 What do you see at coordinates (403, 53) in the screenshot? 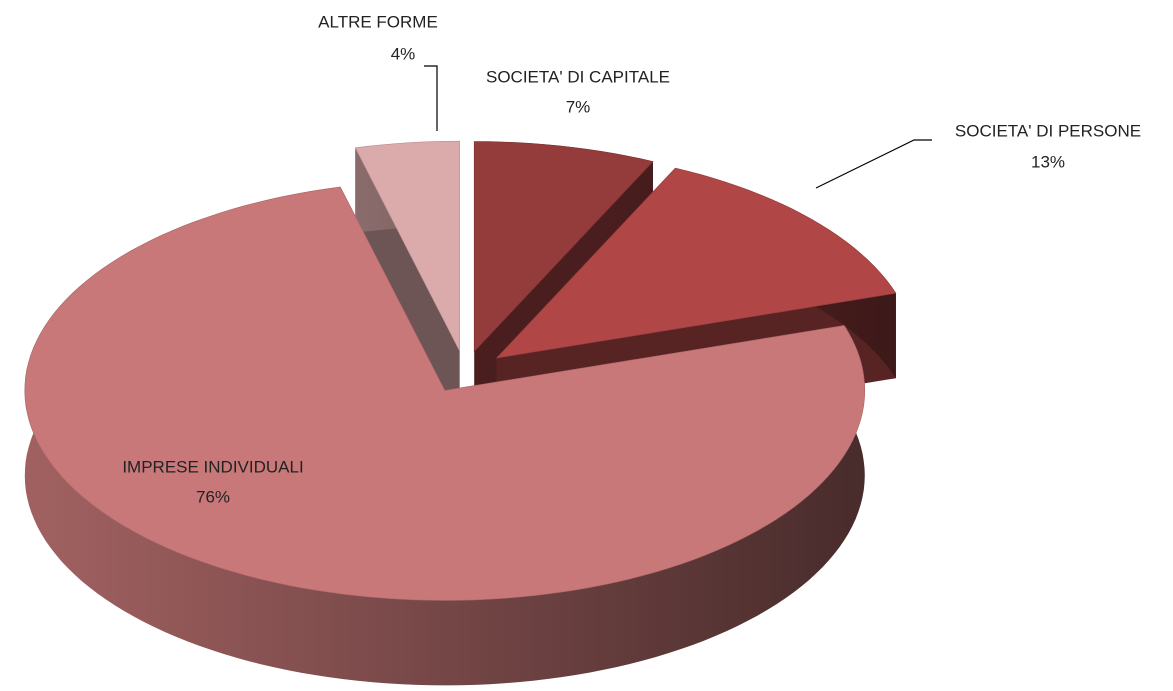
I see `data-label: 4%` at bounding box center [403, 53].